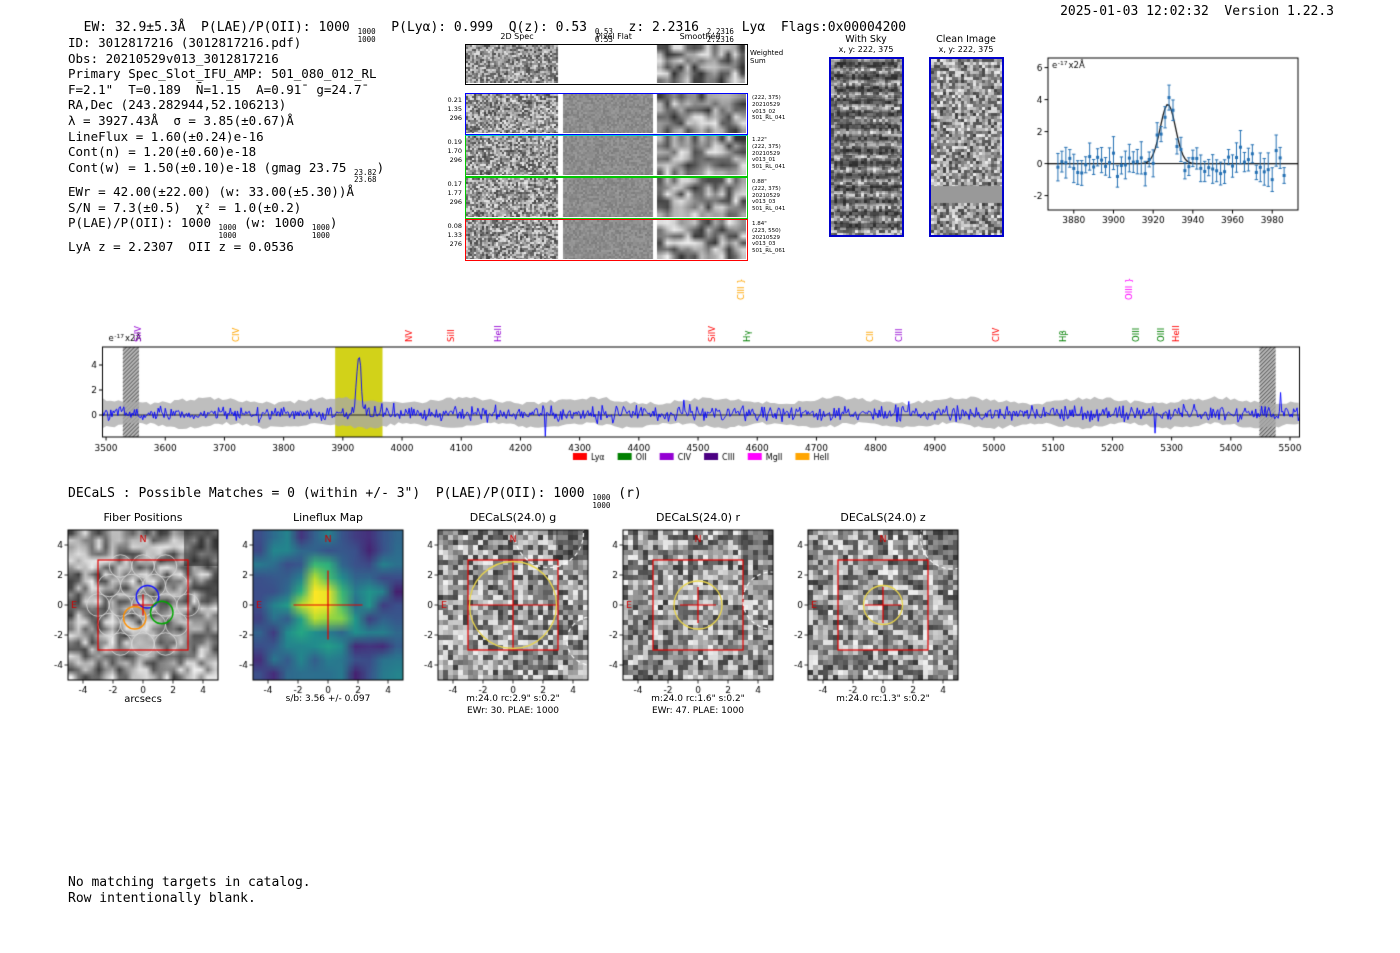  I want to click on spec2d-right-value: 1.22", so click(759, 140).